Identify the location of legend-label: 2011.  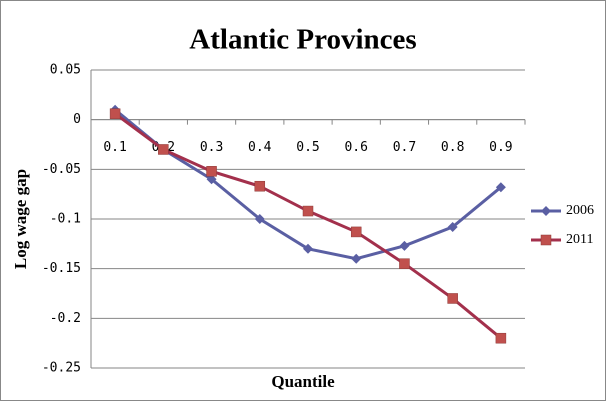
(579, 239).